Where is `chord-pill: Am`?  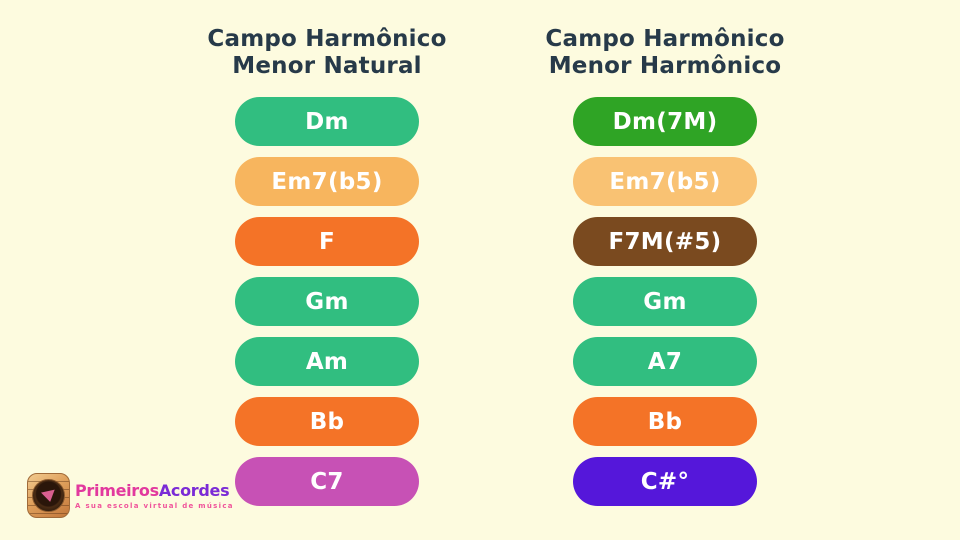 chord-pill: Am is located at coordinates (327, 361).